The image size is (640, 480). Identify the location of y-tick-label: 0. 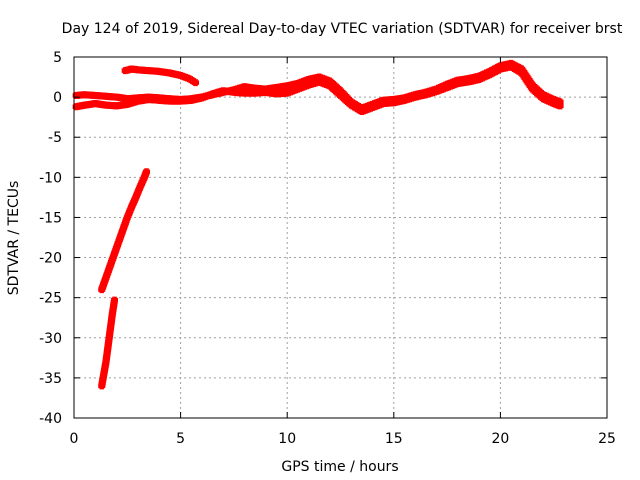
(57, 98).